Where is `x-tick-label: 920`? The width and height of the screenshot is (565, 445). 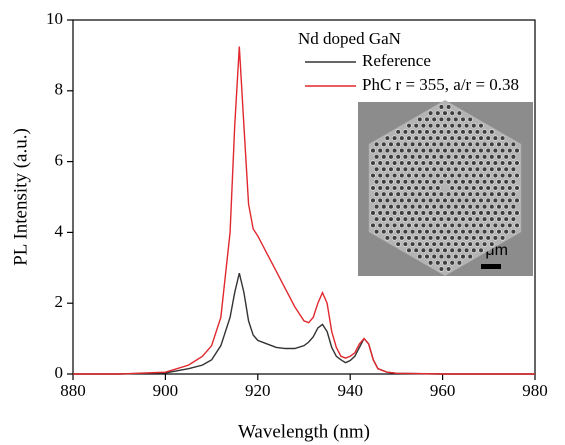 x-tick-label: 920 is located at coordinates (258, 390).